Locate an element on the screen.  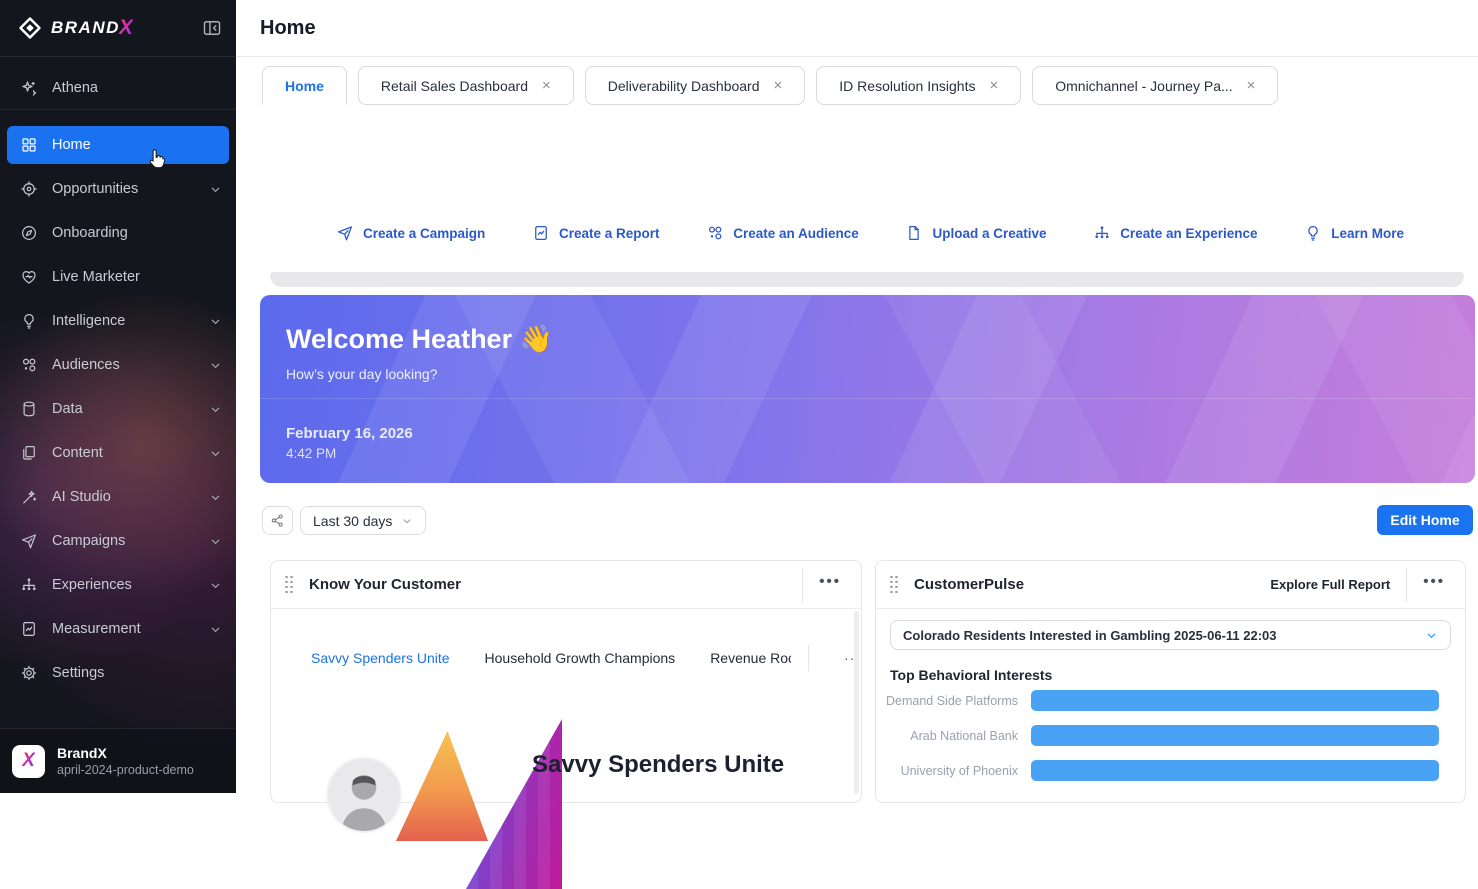
sidebar-collapse-icon is located at coordinates (212, 28).